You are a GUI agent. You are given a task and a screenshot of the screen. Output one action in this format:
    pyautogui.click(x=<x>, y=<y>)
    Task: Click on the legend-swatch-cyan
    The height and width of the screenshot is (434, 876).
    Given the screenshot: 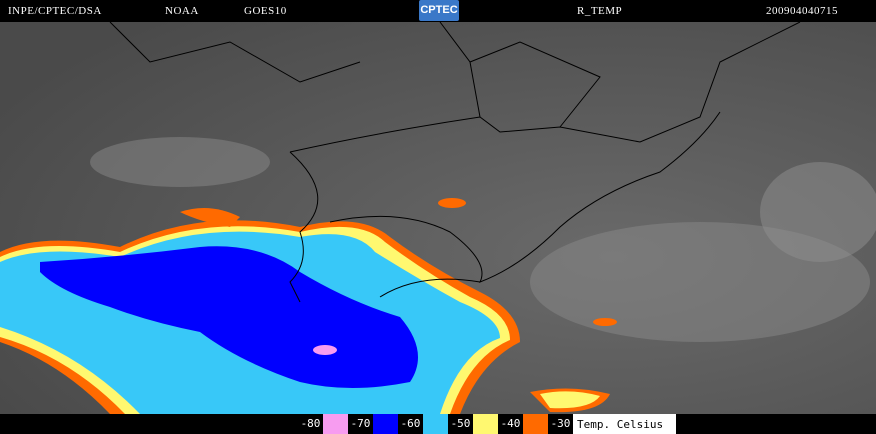 What is the action you would take?
    pyautogui.click(x=435, y=424)
    